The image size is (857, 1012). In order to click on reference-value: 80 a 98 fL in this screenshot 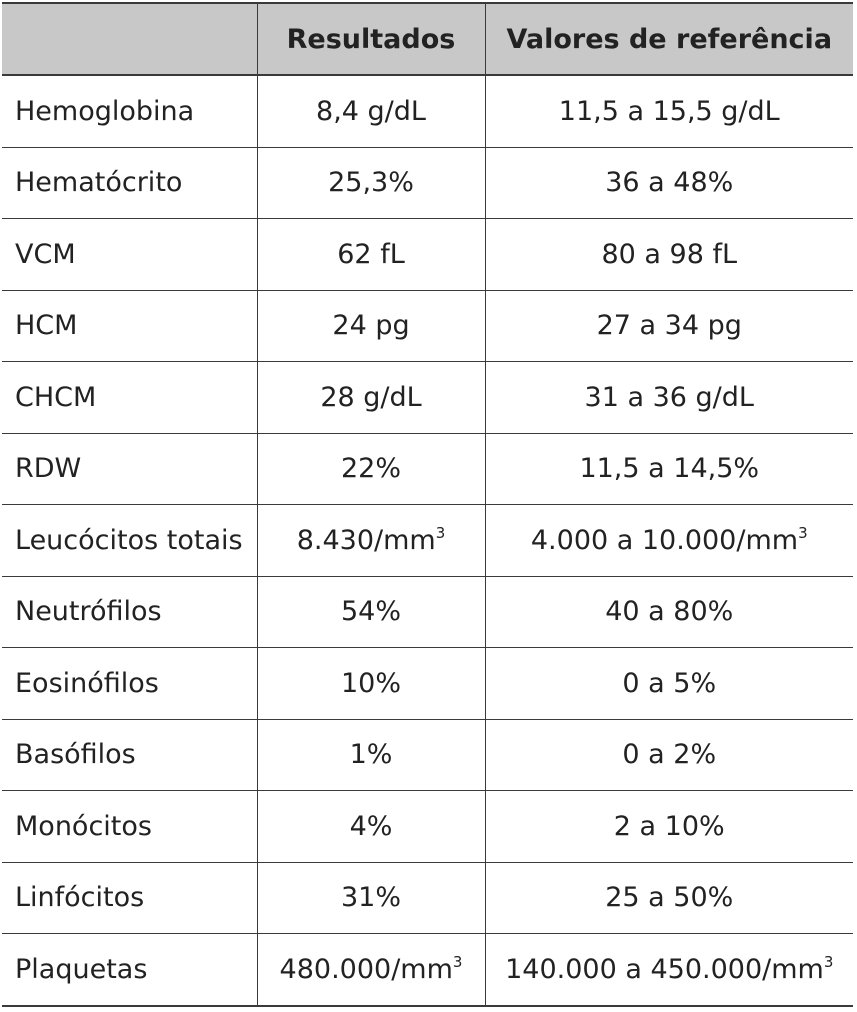, I will do `click(668, 254)`.